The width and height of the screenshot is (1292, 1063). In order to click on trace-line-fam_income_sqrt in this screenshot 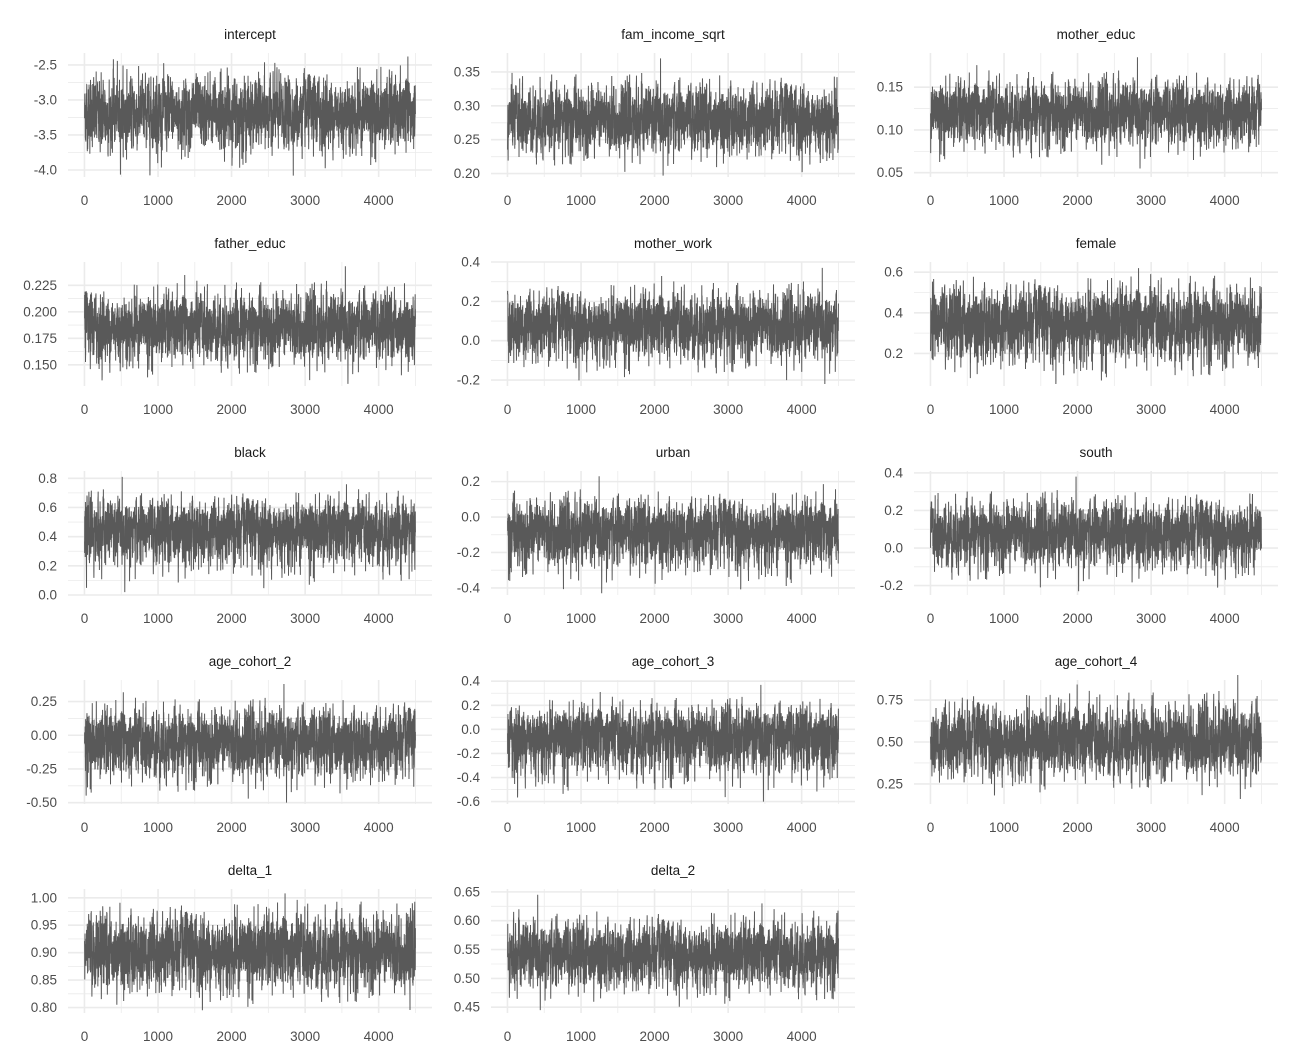, I will do `click(673, 117)`.